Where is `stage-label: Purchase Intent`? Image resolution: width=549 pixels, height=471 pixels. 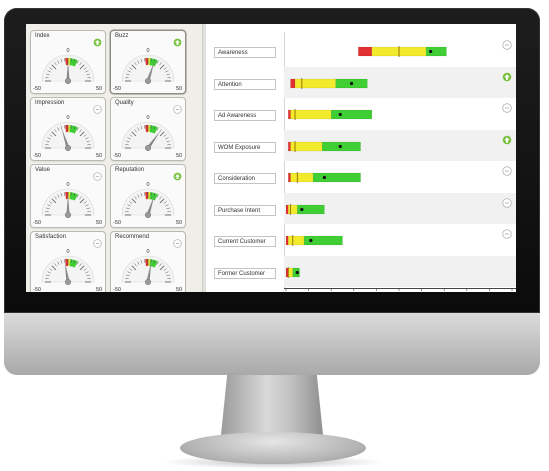
stage-label: Purchase Intent is located at coordinates (245, 210).